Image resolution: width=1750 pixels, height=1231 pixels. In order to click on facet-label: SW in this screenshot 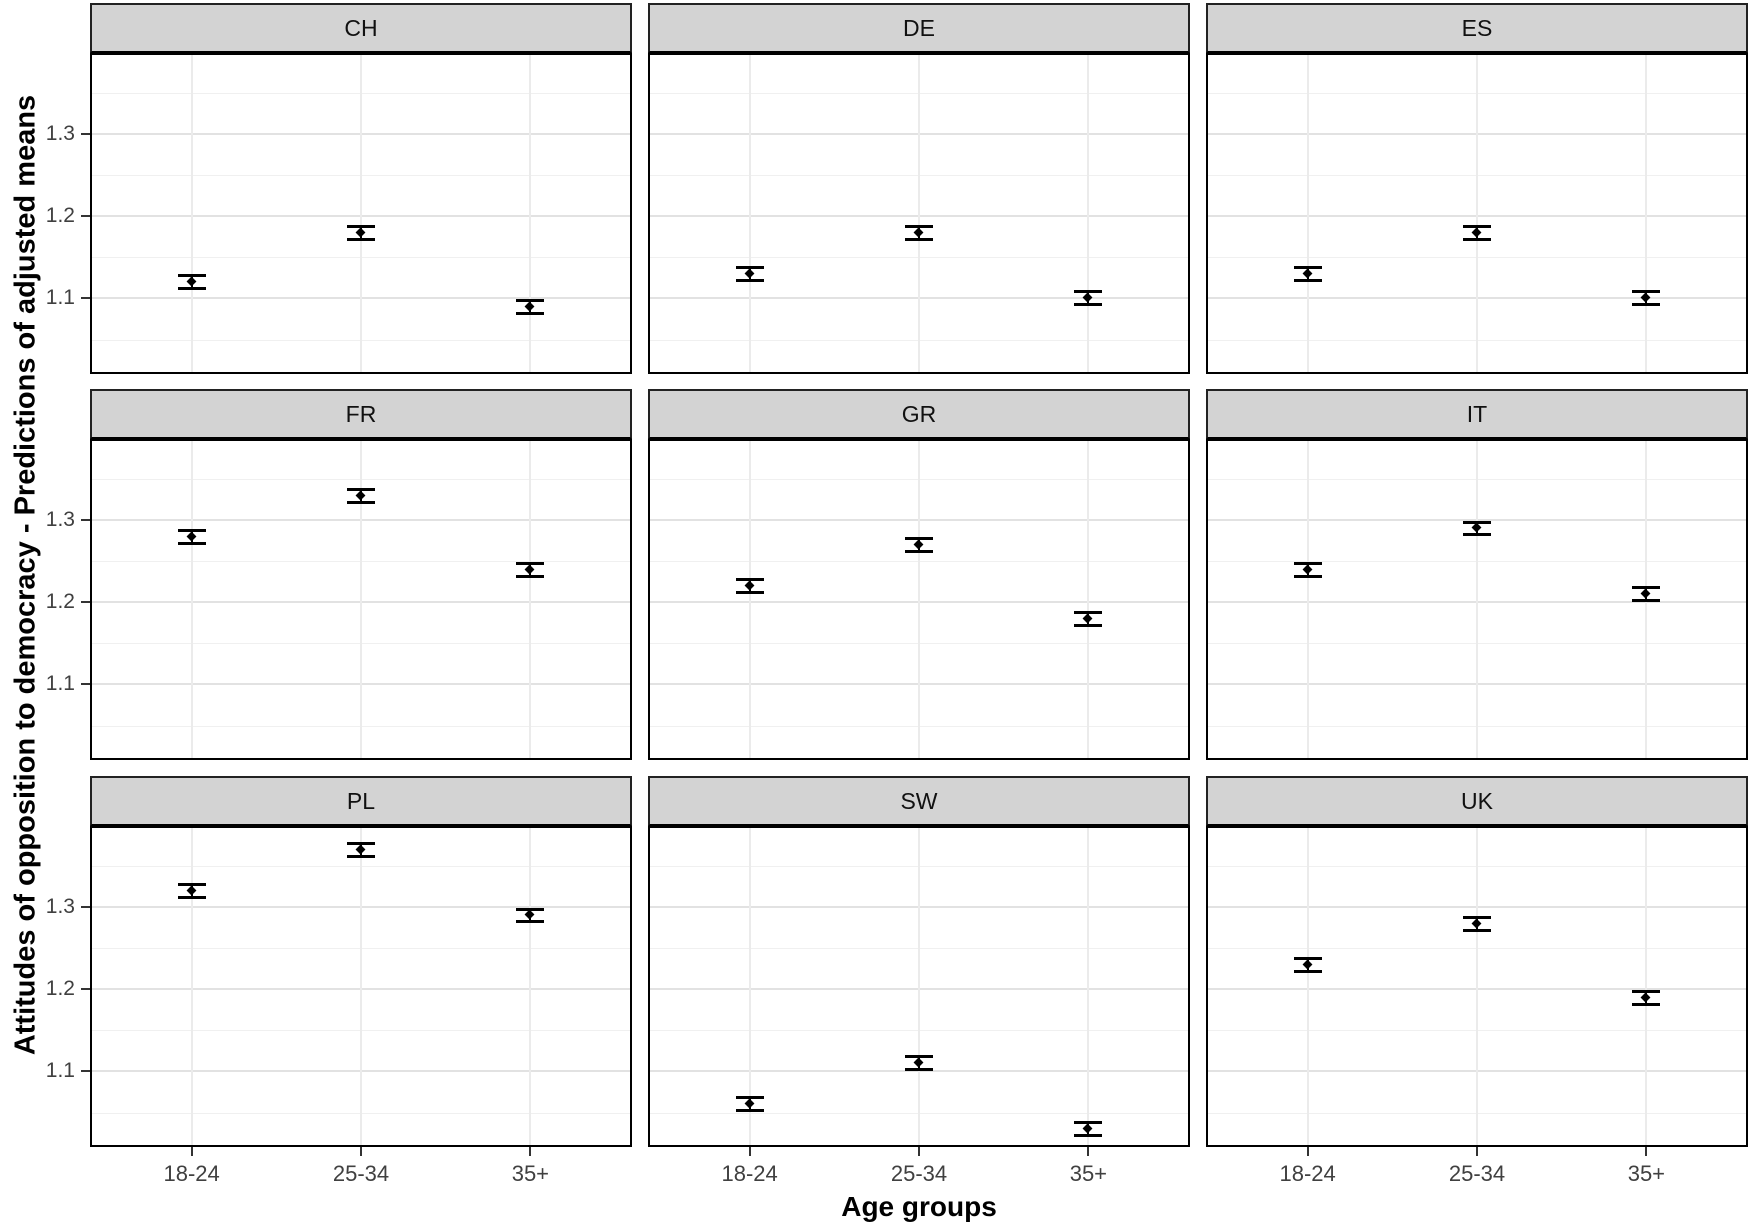, I will do `click(919, 800)`.